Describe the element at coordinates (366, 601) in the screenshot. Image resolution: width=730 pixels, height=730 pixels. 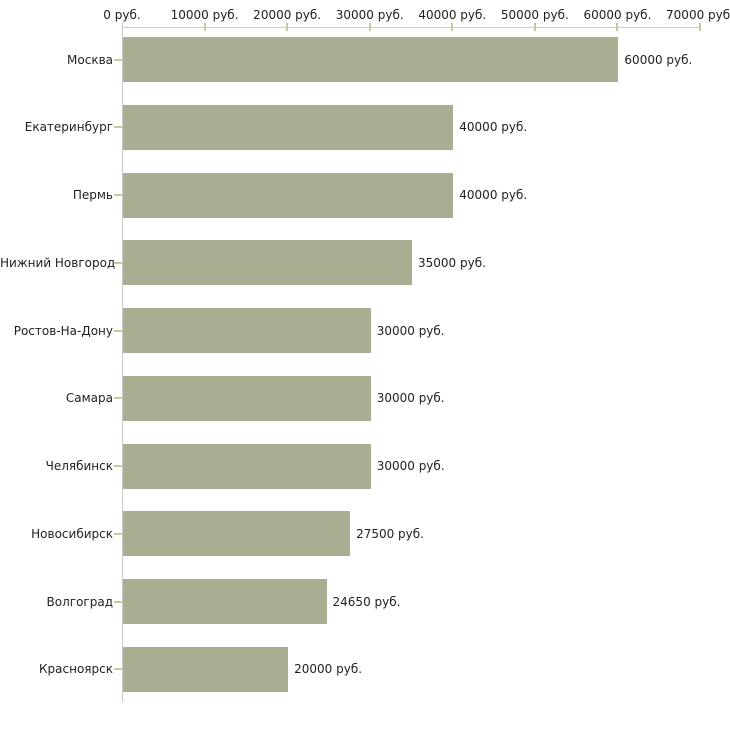
I see `value-label: 24650 руб.` at that location.